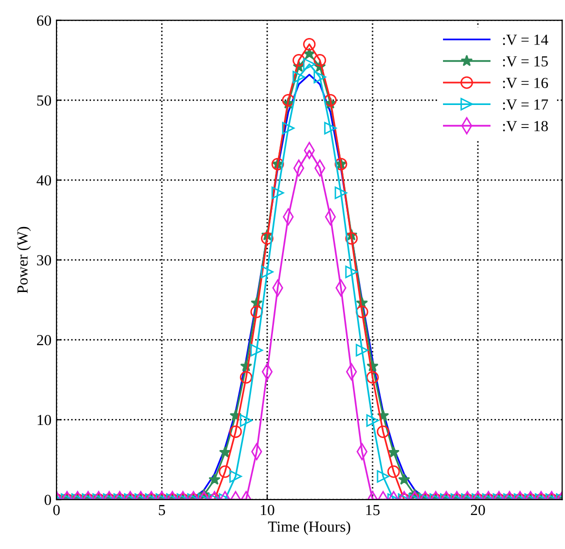 The height and width of the screenshot is (549, 565). What do you see at coordinates (525, 61) in the screenshot?
I see `legend-label: :V = 15` at bounding box center [525, 61].